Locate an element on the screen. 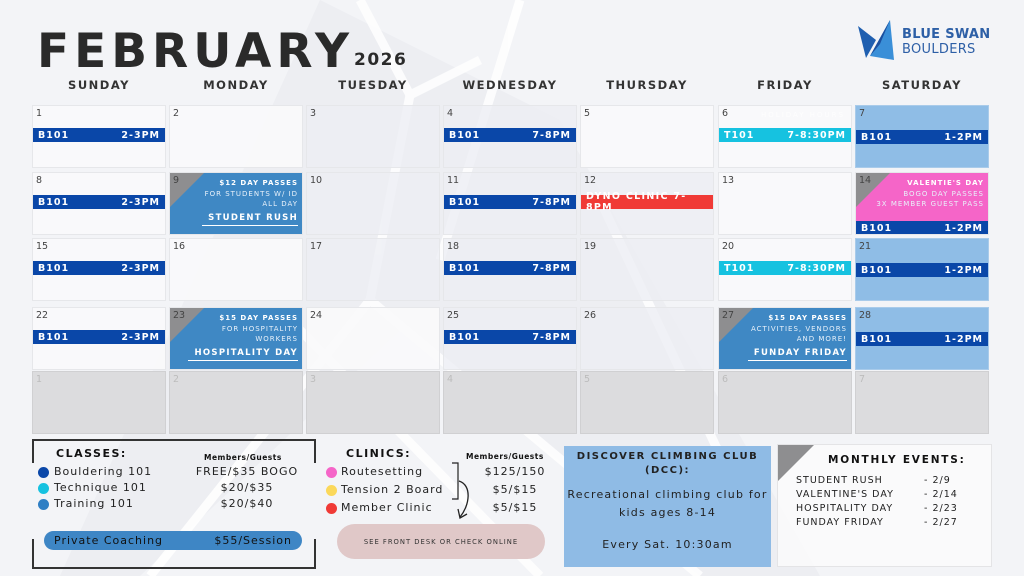  event-time: 2-3PM is located at coordinates (140, 135).